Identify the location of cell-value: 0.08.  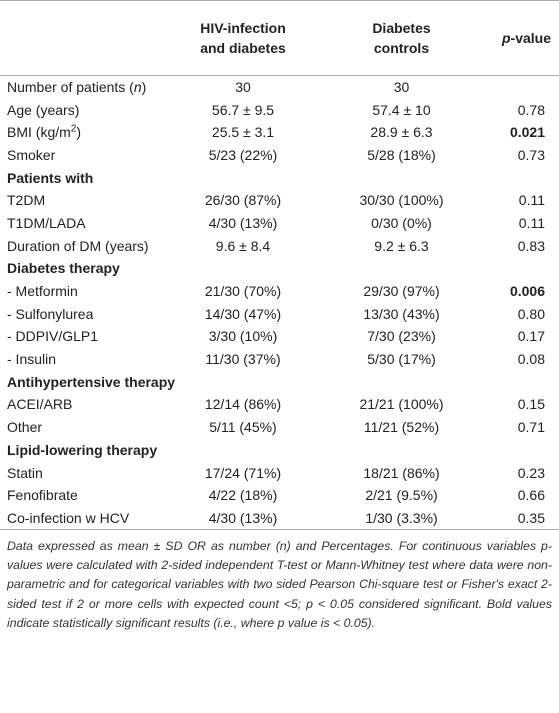
(531, 359).